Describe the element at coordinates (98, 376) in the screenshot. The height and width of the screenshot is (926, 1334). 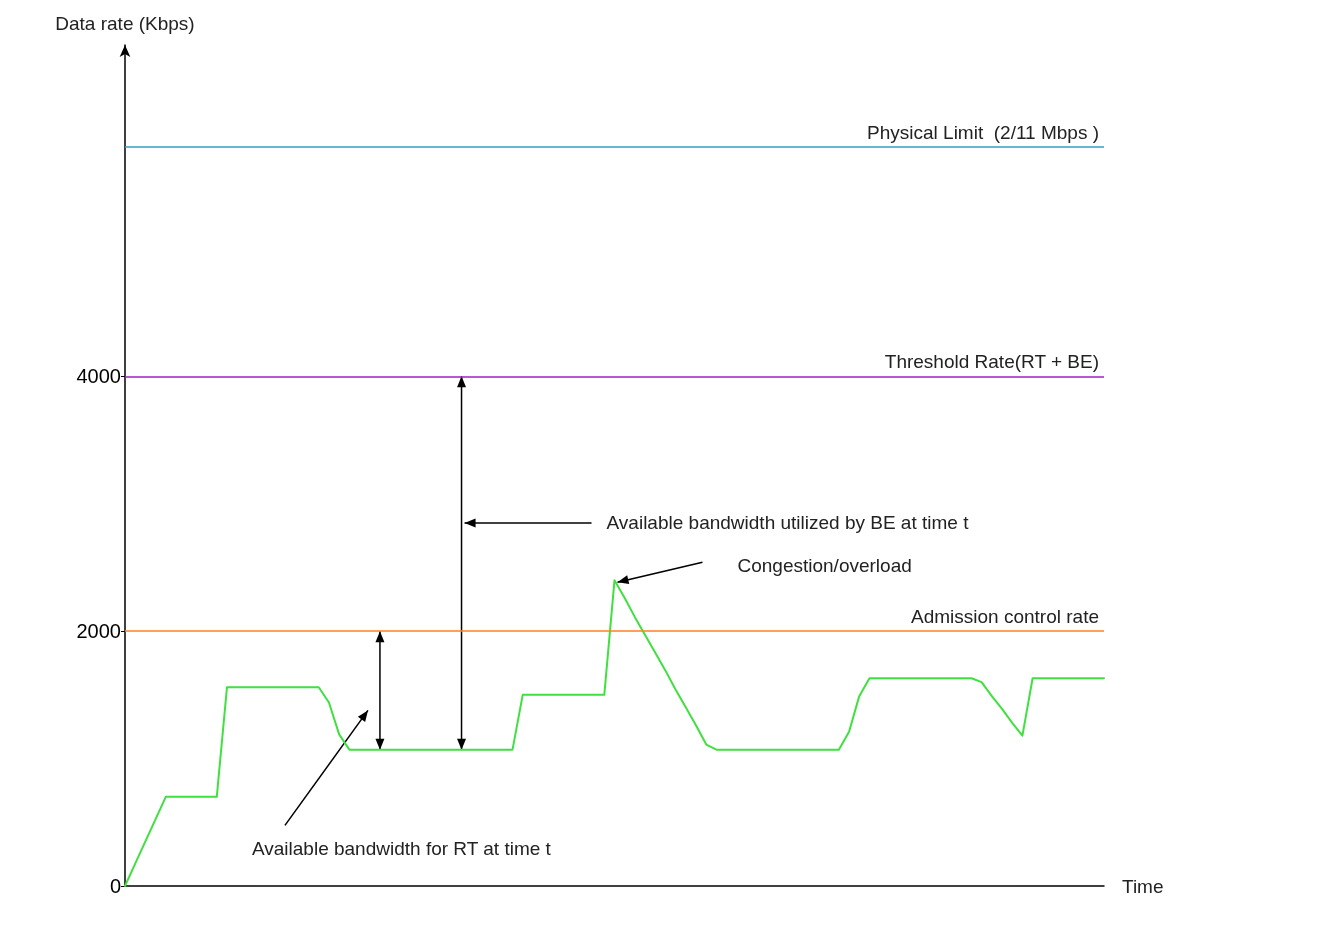
I see `y-tick-label: 4000` at that location.